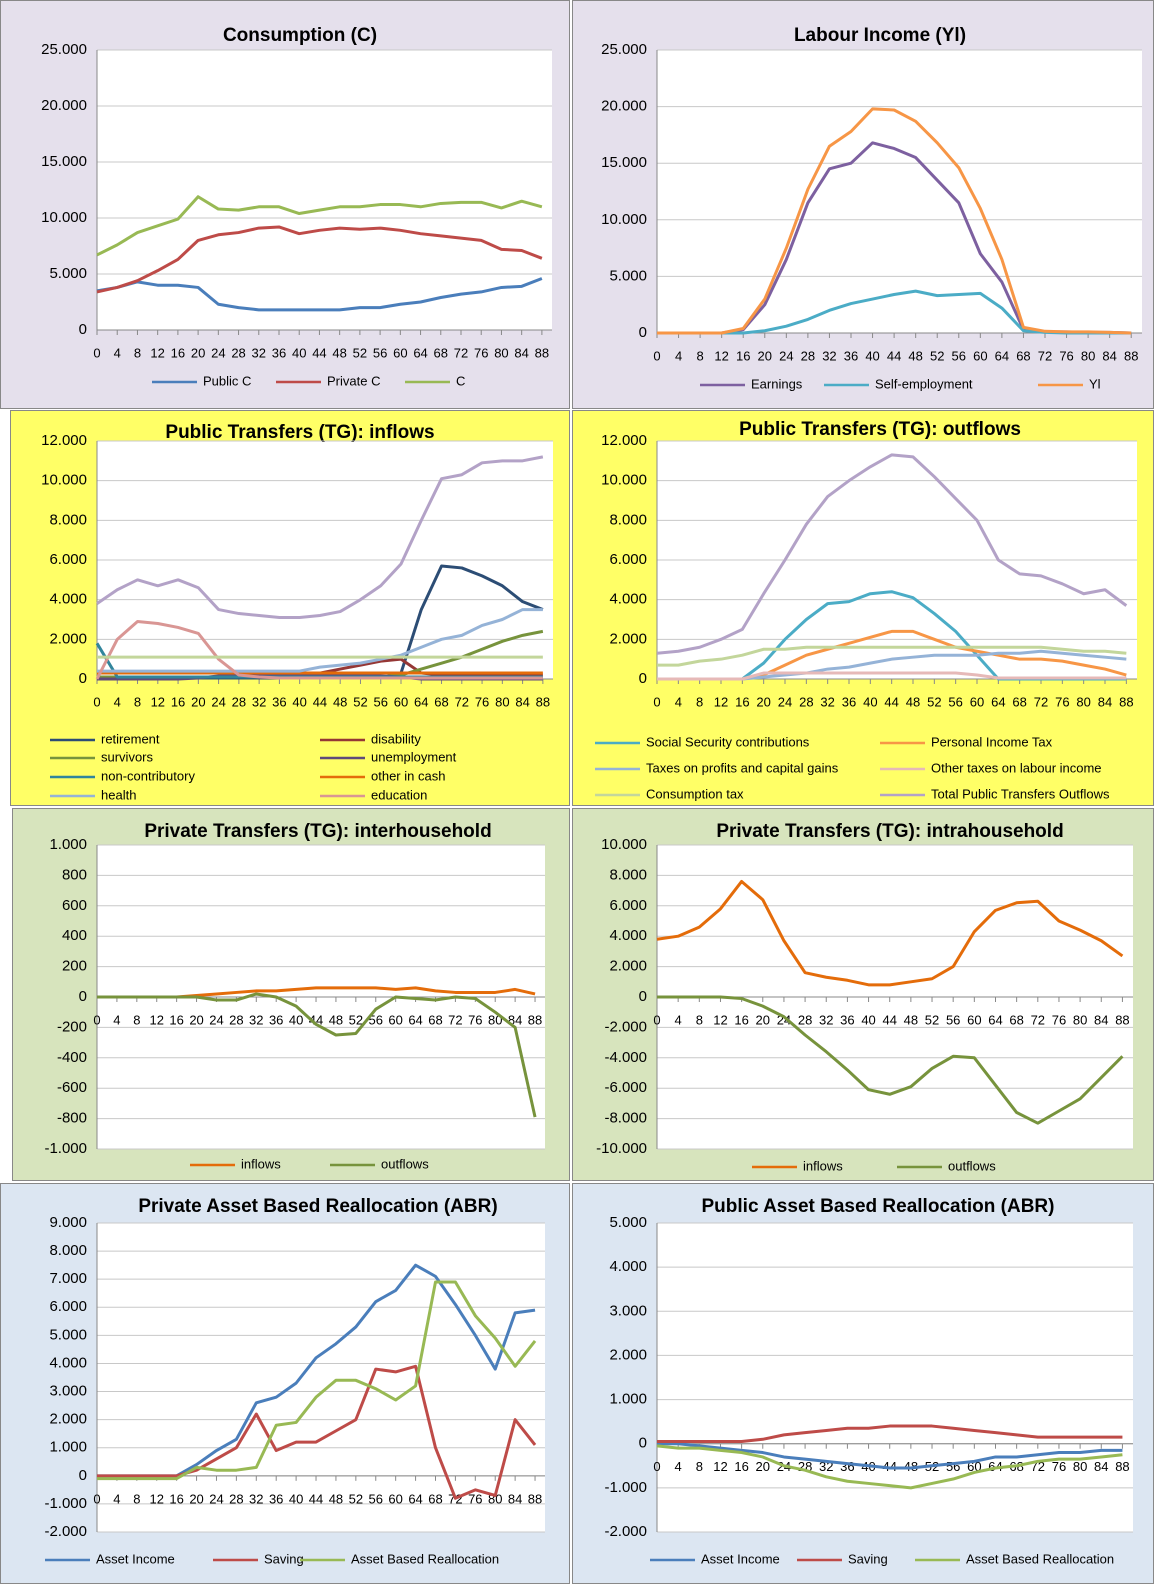 Image resolution: width=1154 pixels, height=1584 pixels. Describe the element at coordinates (299, 352) in the screenshot. I see `x-tick-label: 40` at that location.